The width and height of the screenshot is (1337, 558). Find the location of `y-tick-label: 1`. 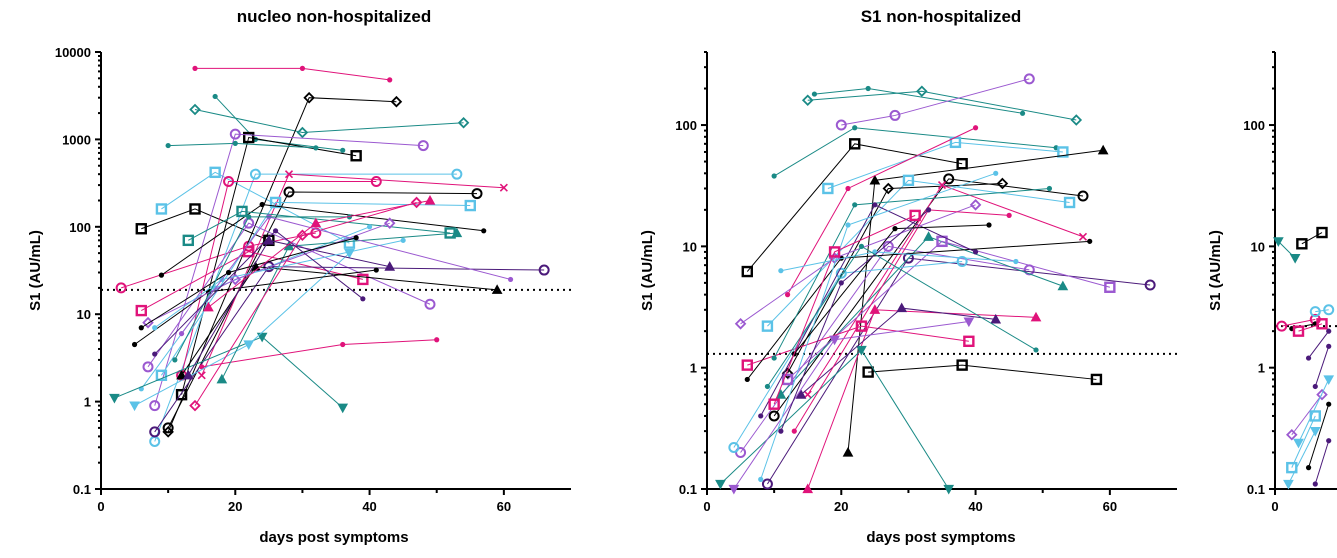

y-tick-label: 1 is located at coordinates (87, 402).